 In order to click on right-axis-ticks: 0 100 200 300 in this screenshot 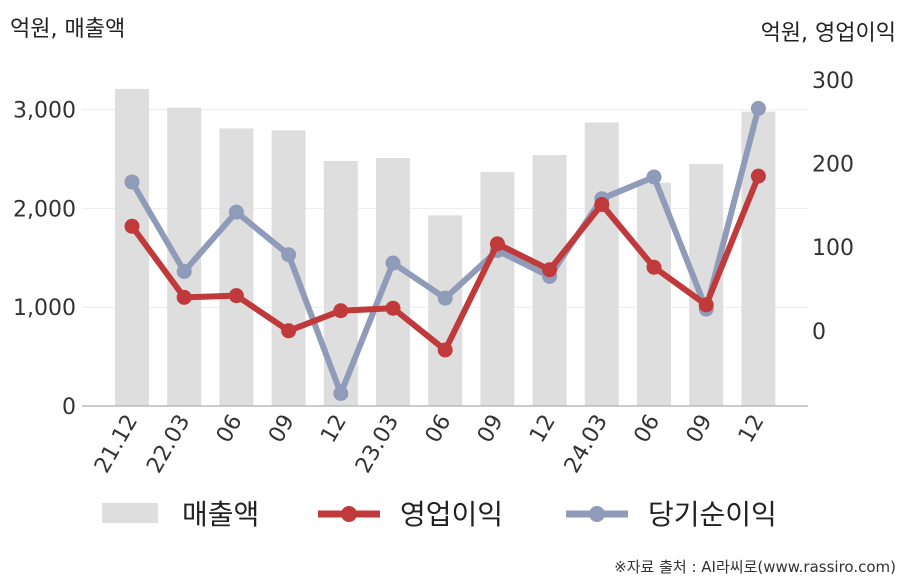, I will do `click(833, 207)`.